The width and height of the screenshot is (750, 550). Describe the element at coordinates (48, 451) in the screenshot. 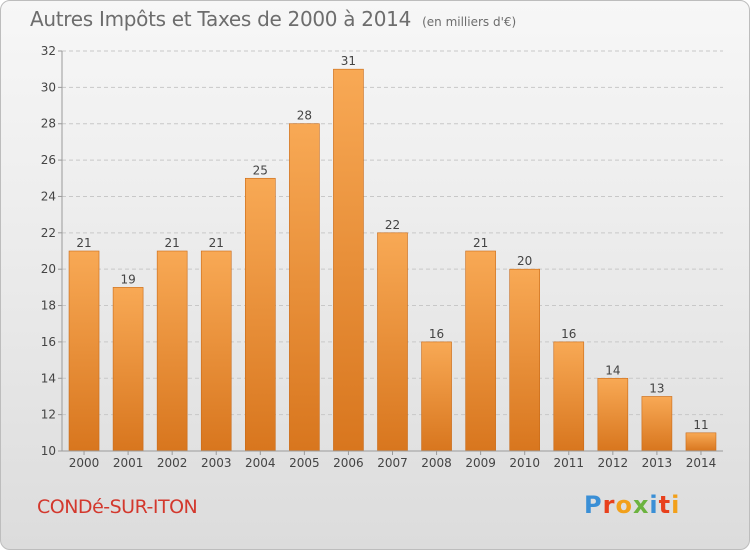

I see `y-tick-label: 10` at that location.